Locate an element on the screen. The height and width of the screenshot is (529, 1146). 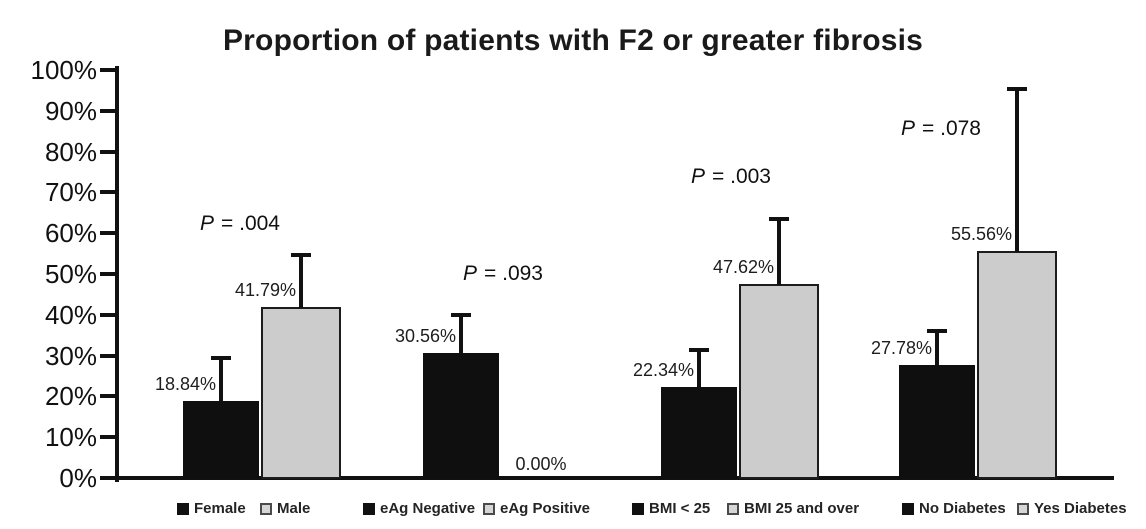
bar-male is located at coordinates (301, 393).